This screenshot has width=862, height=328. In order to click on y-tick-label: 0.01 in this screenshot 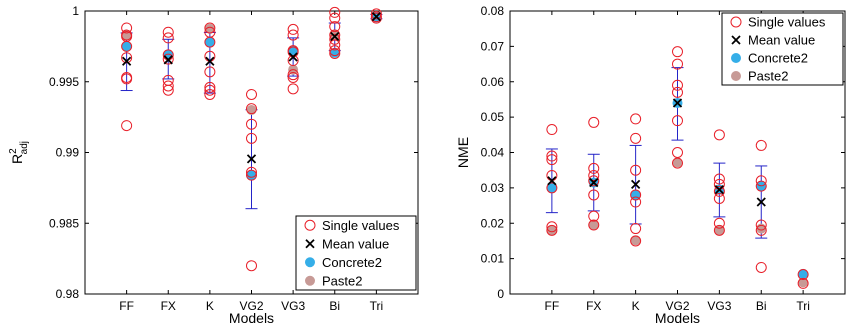, I will do `click(493, 259)`.